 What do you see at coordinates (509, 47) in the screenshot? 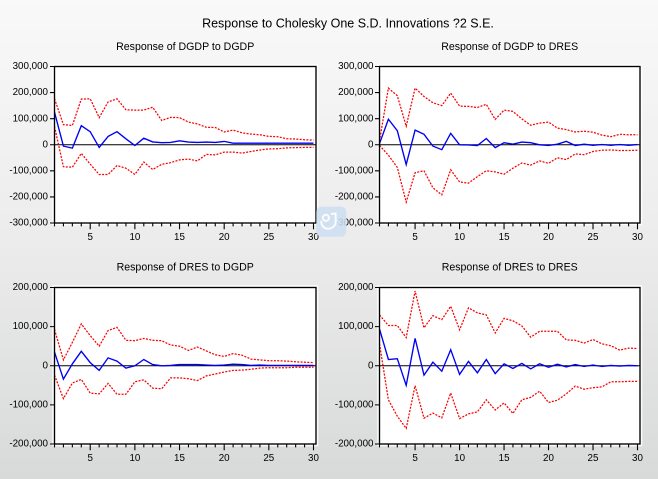
I see `svg-text: Response of DGDP to DRES` at bounding box center [509, 47].